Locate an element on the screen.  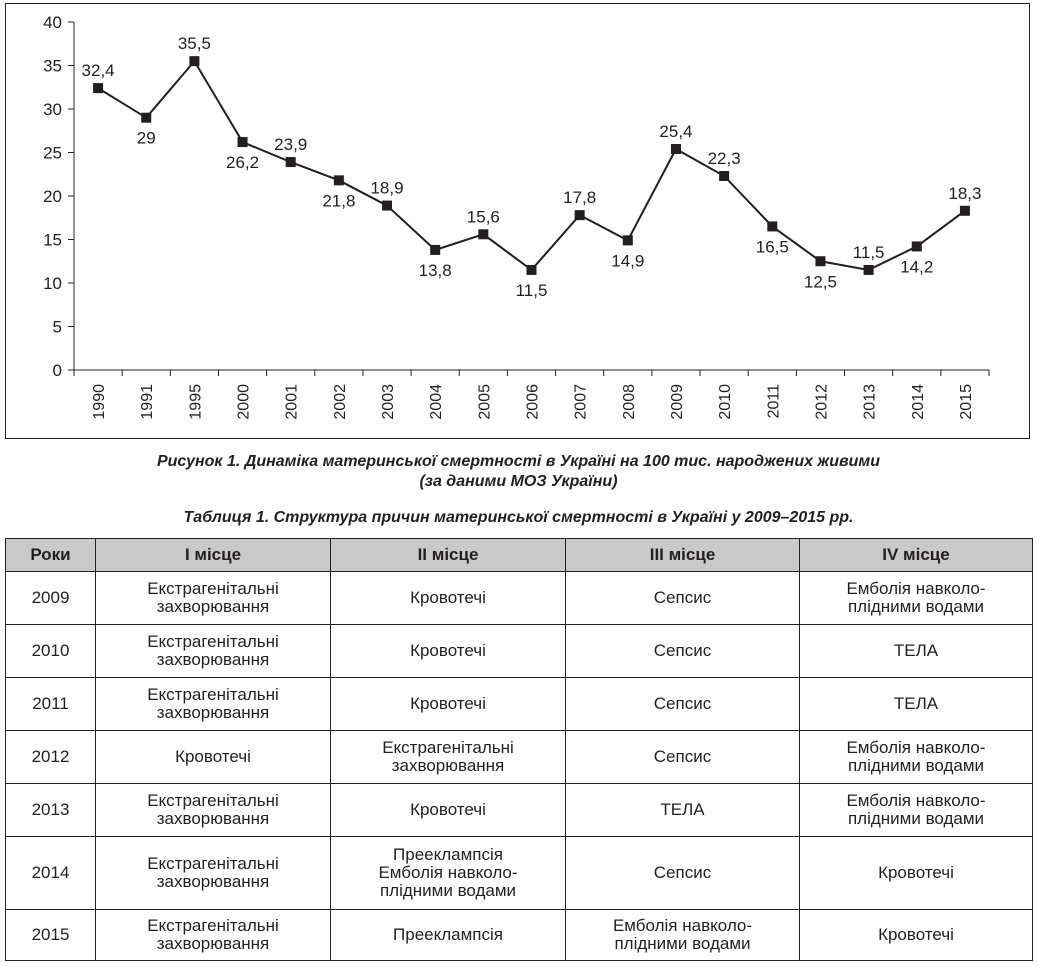
table-header-row: Роки І місце ІІ місце ІІІ місце IV місце is located at coordinates (519, 555).